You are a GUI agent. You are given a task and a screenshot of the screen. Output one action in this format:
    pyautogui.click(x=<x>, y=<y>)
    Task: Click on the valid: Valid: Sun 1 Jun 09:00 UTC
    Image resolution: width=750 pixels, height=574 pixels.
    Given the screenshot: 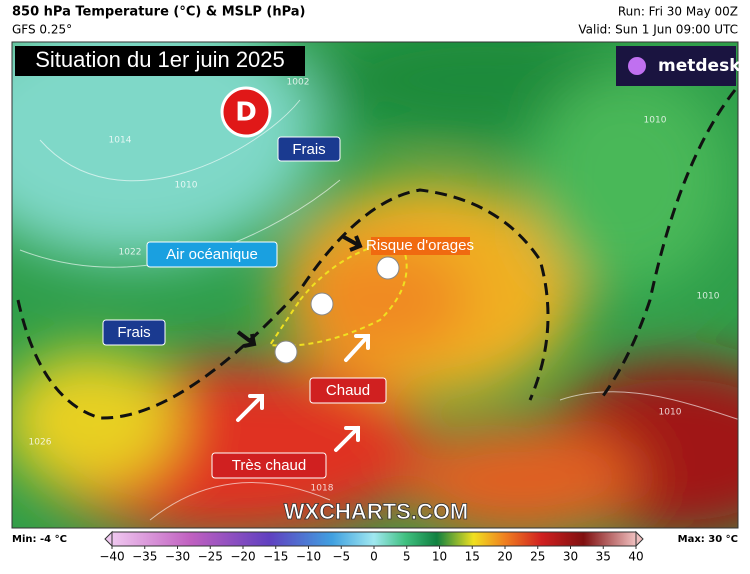 What is the action you would take?
    pyautogui.click(x=658, y=30)
    